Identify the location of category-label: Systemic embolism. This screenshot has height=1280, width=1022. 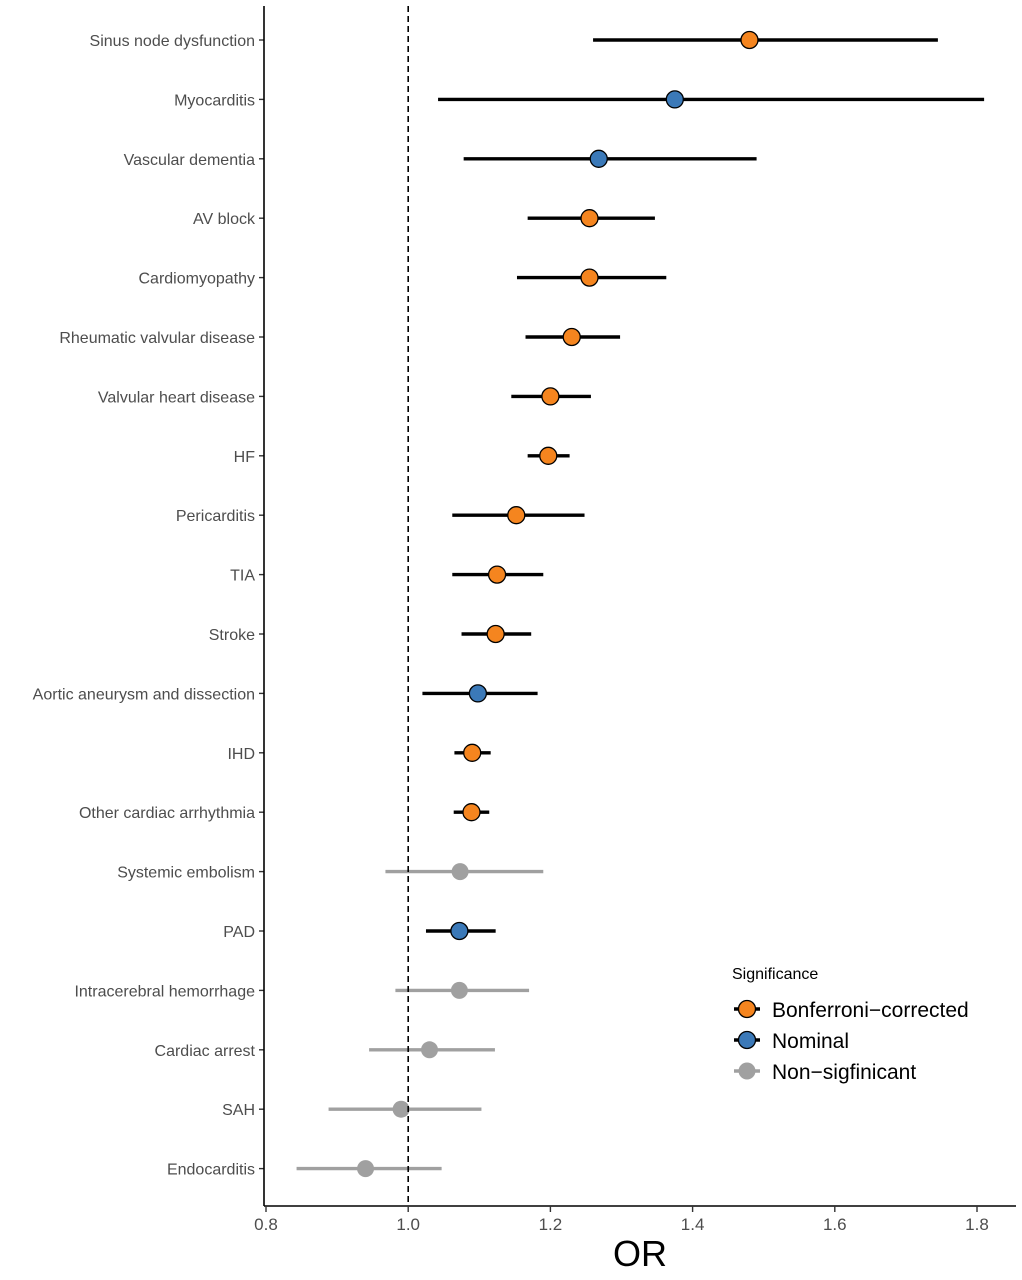
(186, 873).